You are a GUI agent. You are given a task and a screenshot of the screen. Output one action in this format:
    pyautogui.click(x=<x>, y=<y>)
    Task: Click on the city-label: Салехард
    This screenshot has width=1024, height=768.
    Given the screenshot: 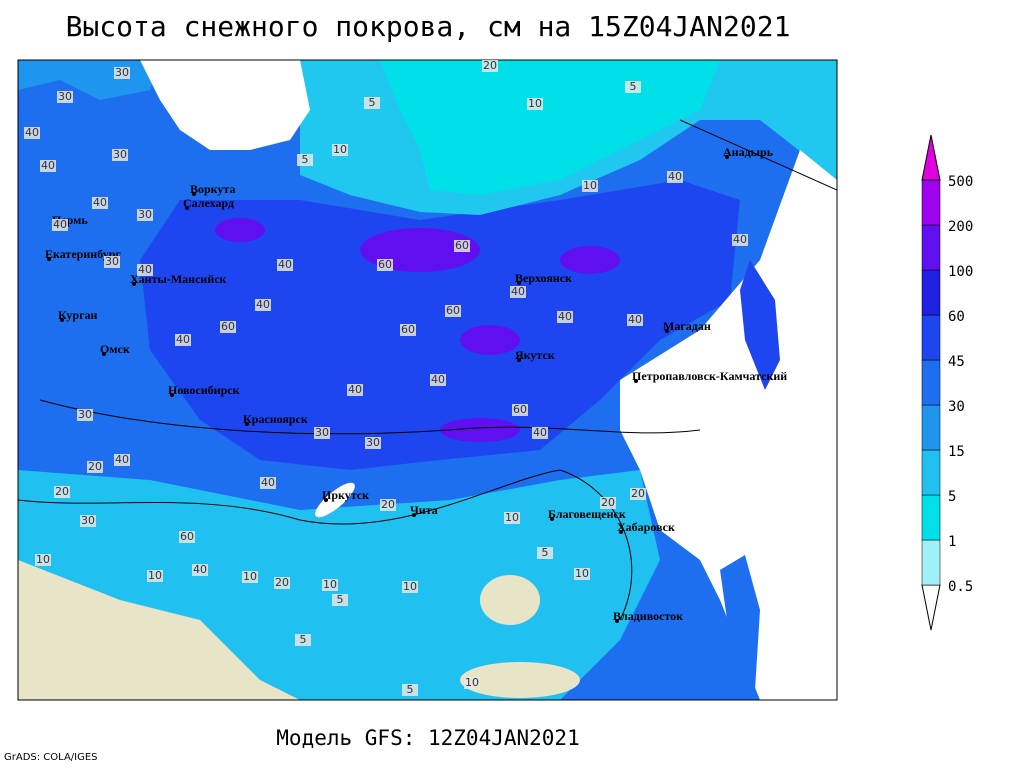 What is the action you would take?
    pyautogui.click(x=208, y=203)
    